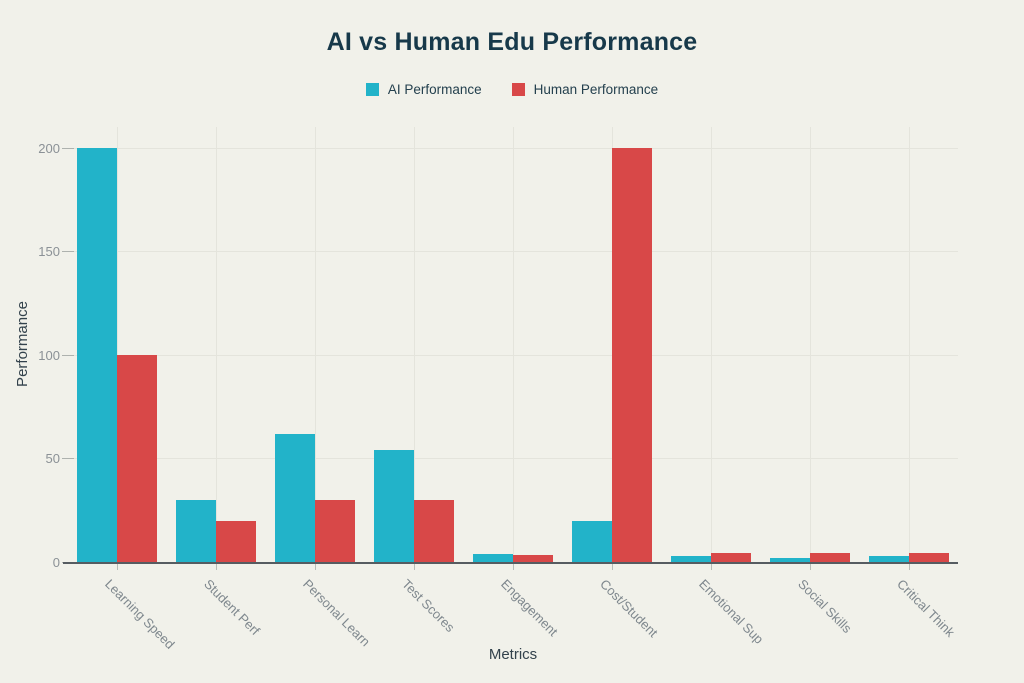  What do you see at coordinates (140, 614) in the screenshot?
I see `x-tick-label: Learning Speed` at bounding box center [140, 614].